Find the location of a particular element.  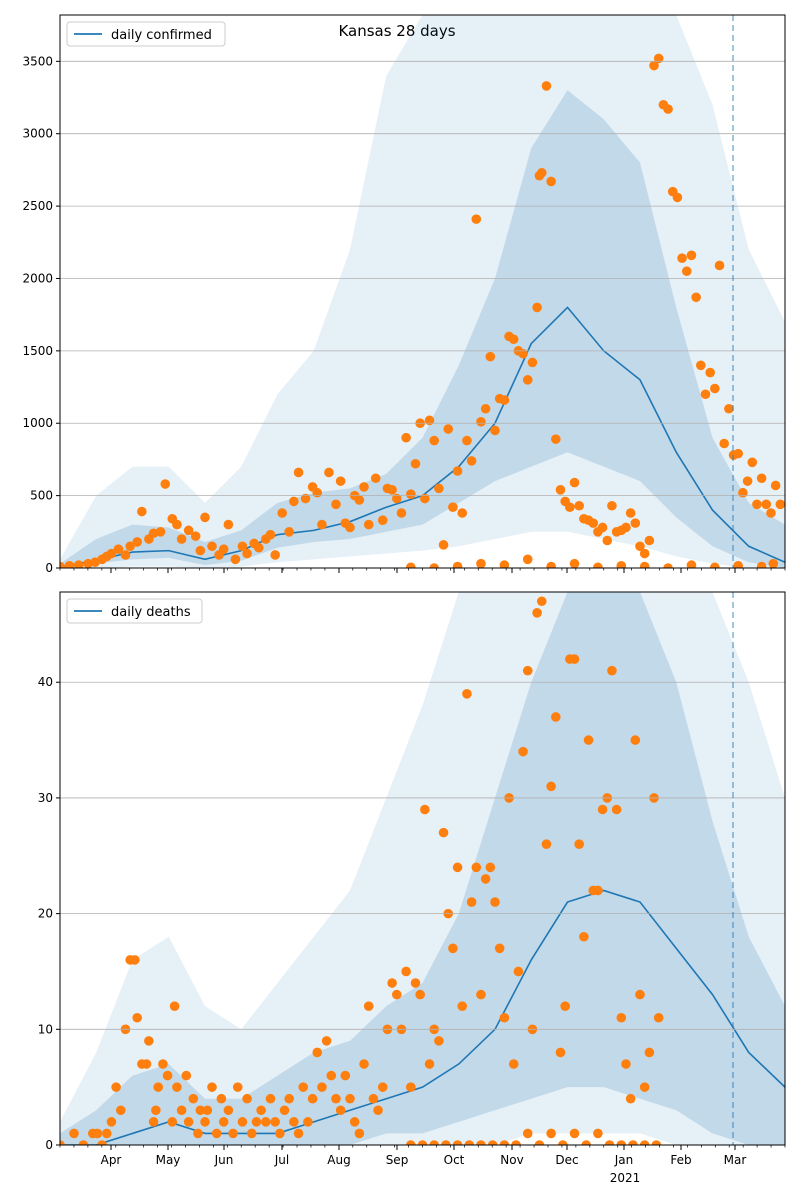

legend-label: daily confirmed is located at coordinates (161, 35).